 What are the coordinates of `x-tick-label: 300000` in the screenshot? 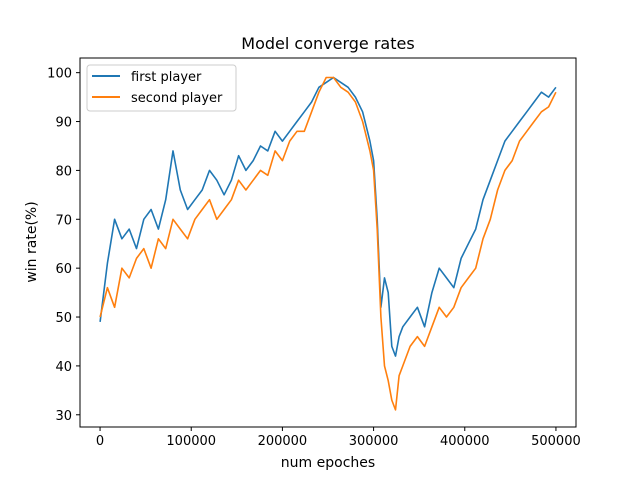 It's located at (374, 441).